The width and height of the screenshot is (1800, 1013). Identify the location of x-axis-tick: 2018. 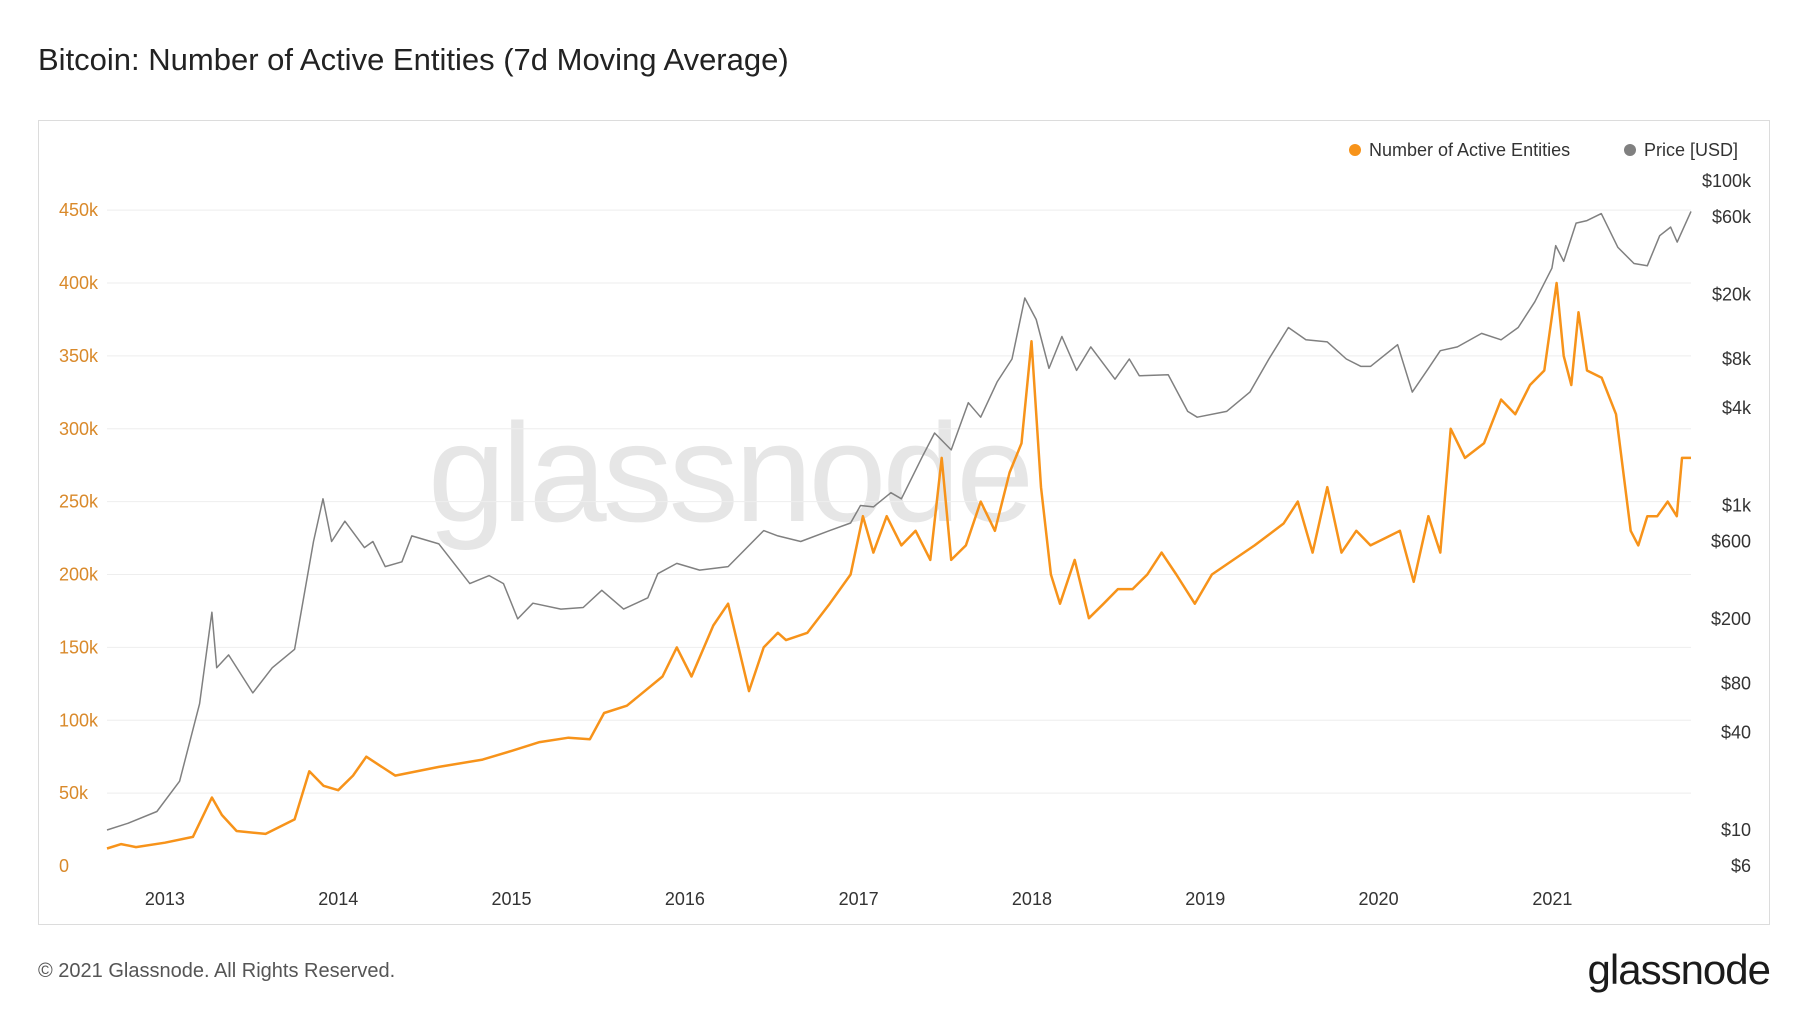
(1032, 899).